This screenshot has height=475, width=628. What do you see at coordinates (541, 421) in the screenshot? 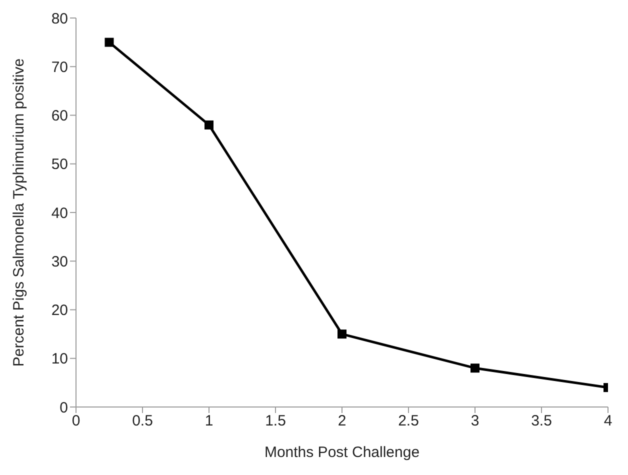
I see `x-tick-label: 3.5` at bounding box center [541, 421].